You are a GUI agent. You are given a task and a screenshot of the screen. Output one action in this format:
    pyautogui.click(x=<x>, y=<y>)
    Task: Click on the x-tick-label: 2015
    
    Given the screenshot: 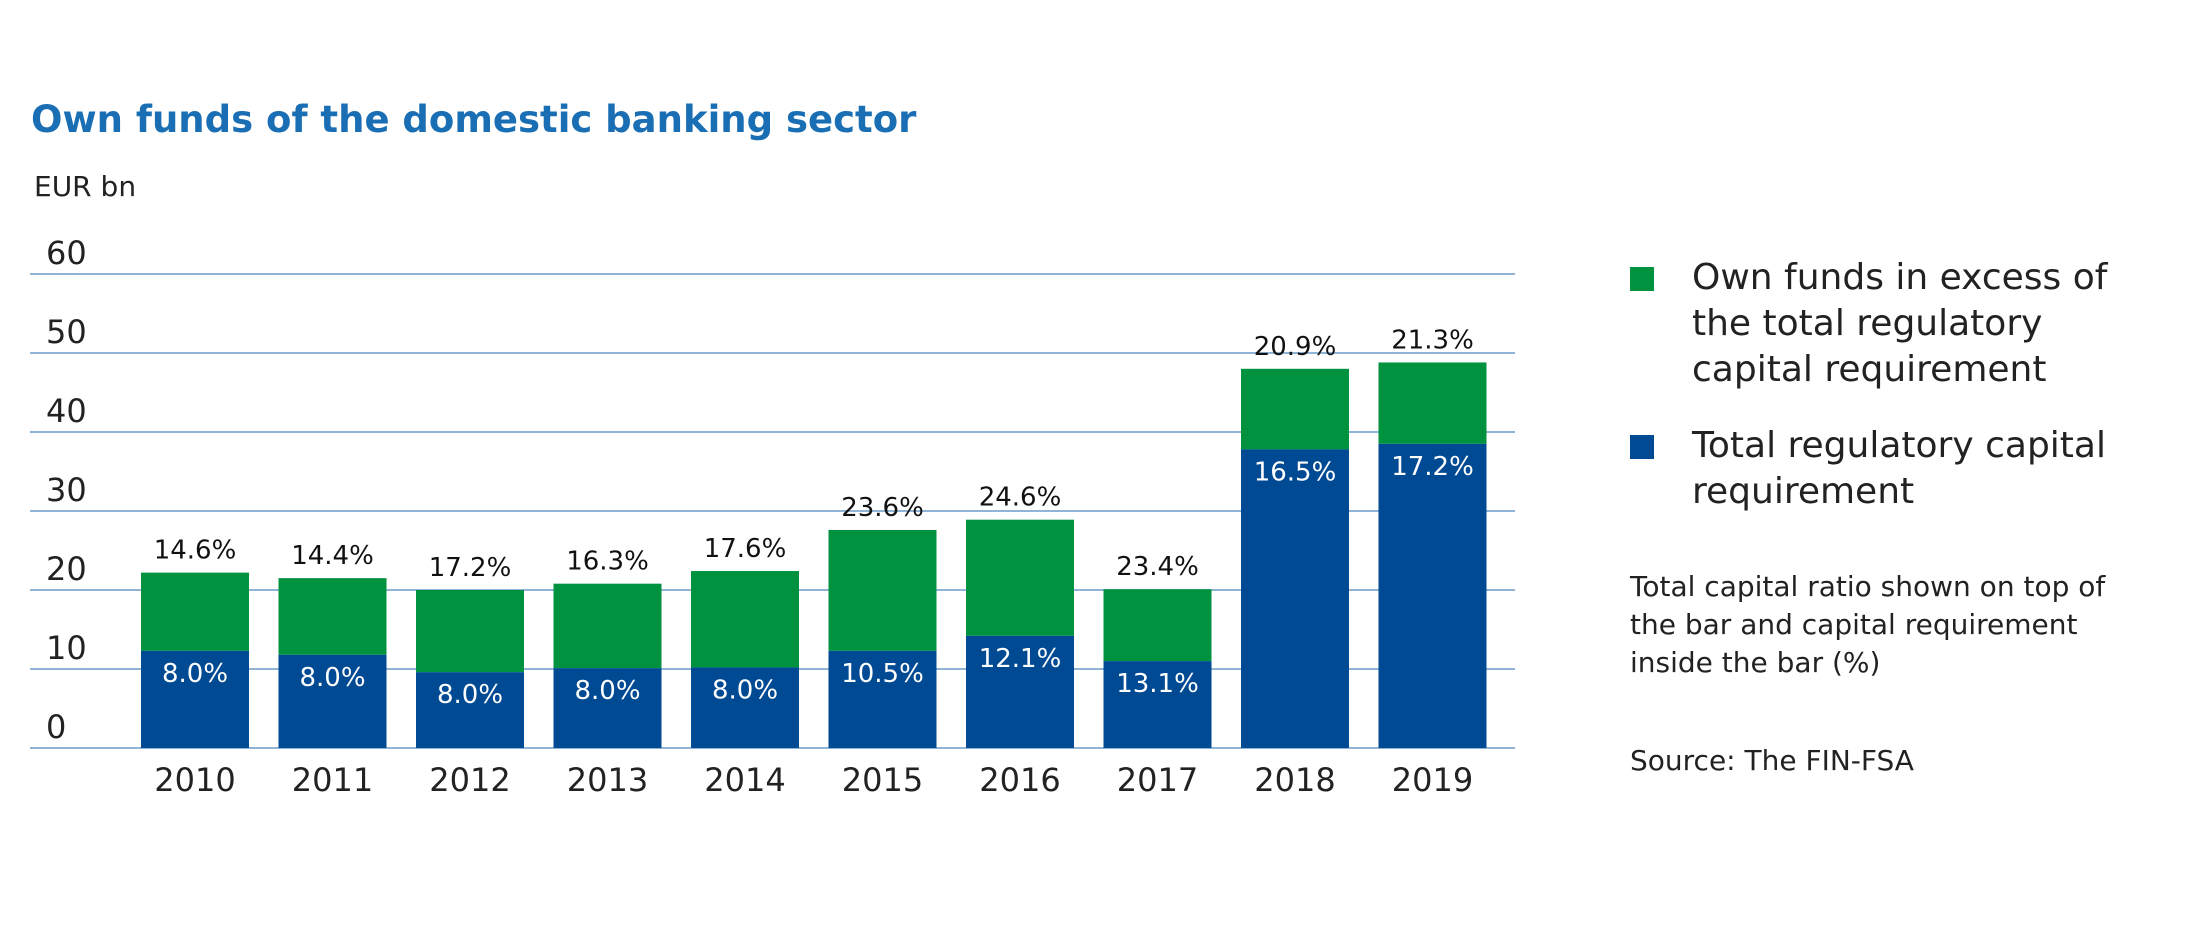 What is the action you would take?
    pyautogui.click(x=882, y=780)
    